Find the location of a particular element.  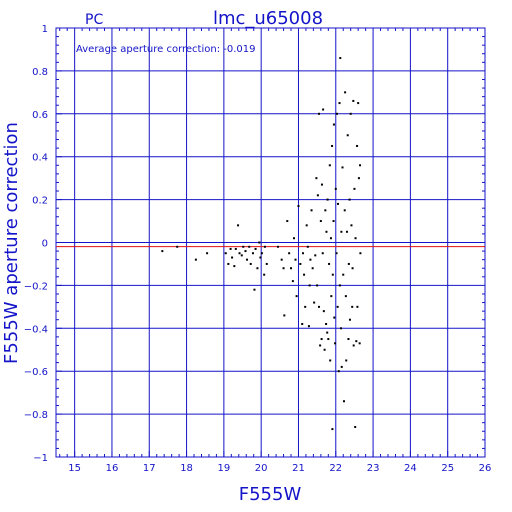

y-tick-label: 0 is located at coordinates (45, 244).